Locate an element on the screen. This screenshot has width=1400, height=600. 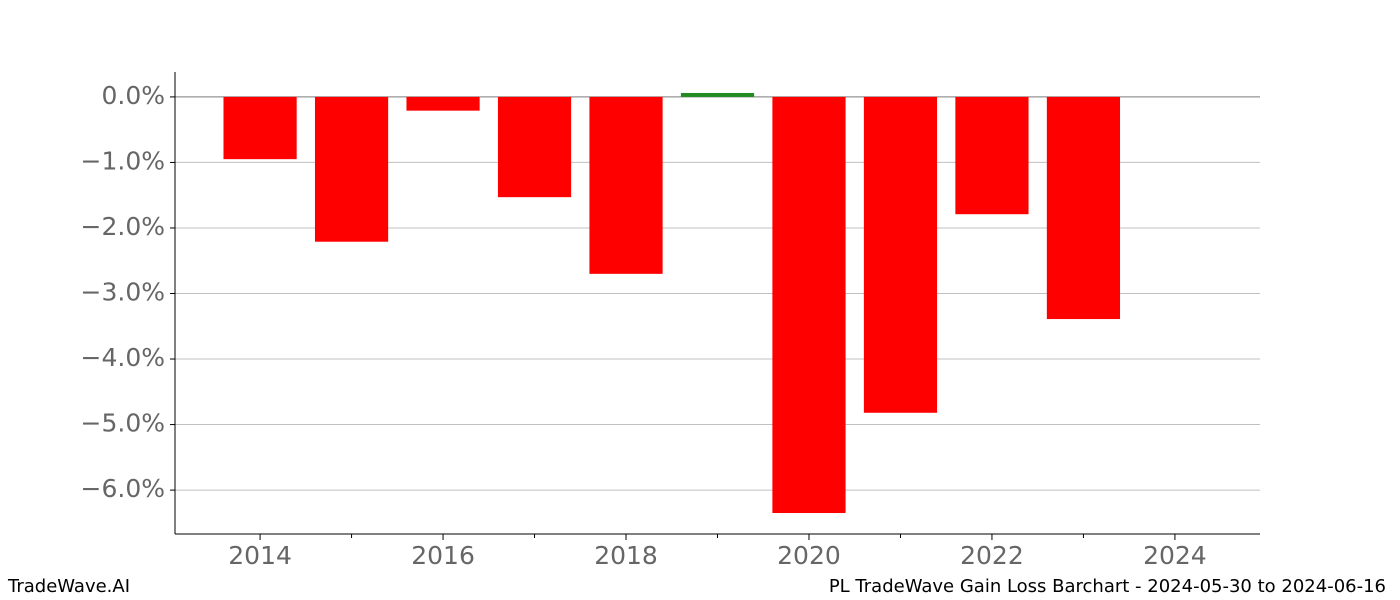
y-tick-label: −2.0% is located at coordinates (123, 226).